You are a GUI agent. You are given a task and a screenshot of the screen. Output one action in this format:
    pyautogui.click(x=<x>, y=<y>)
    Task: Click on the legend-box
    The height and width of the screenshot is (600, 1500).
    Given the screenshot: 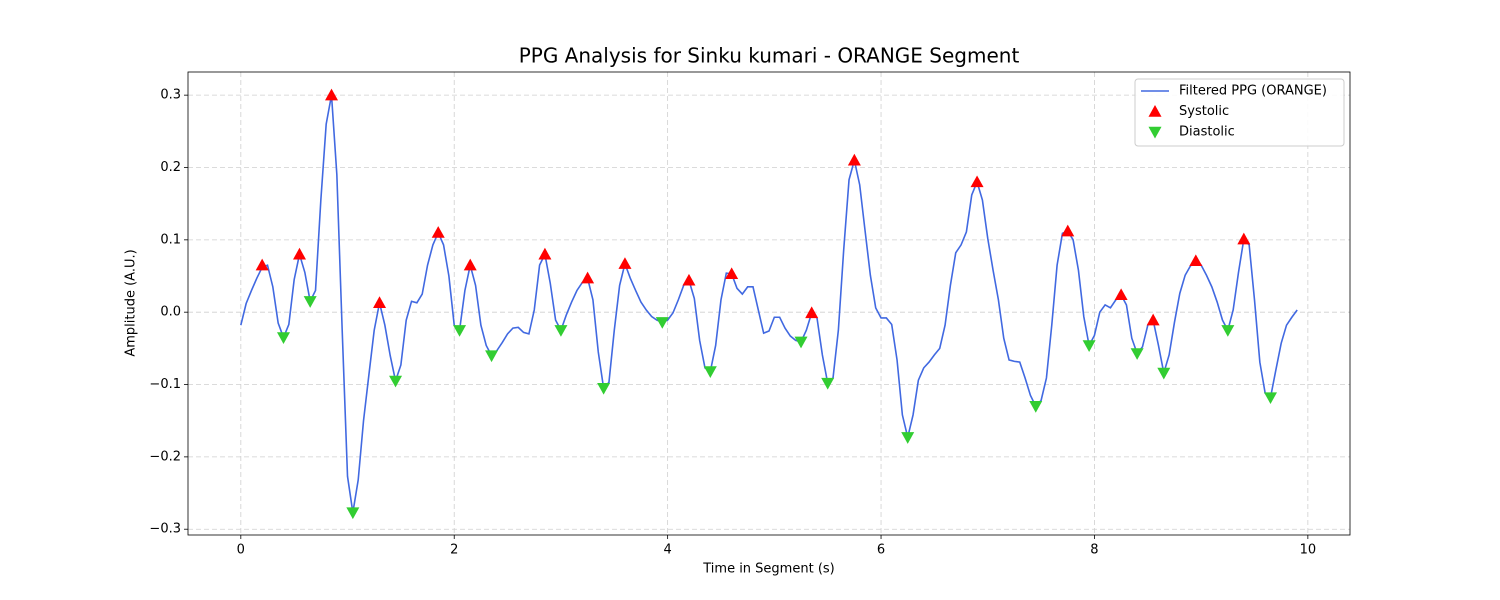 What is the action you would take?
    pyautogui.click(x=1239, y=112)
    